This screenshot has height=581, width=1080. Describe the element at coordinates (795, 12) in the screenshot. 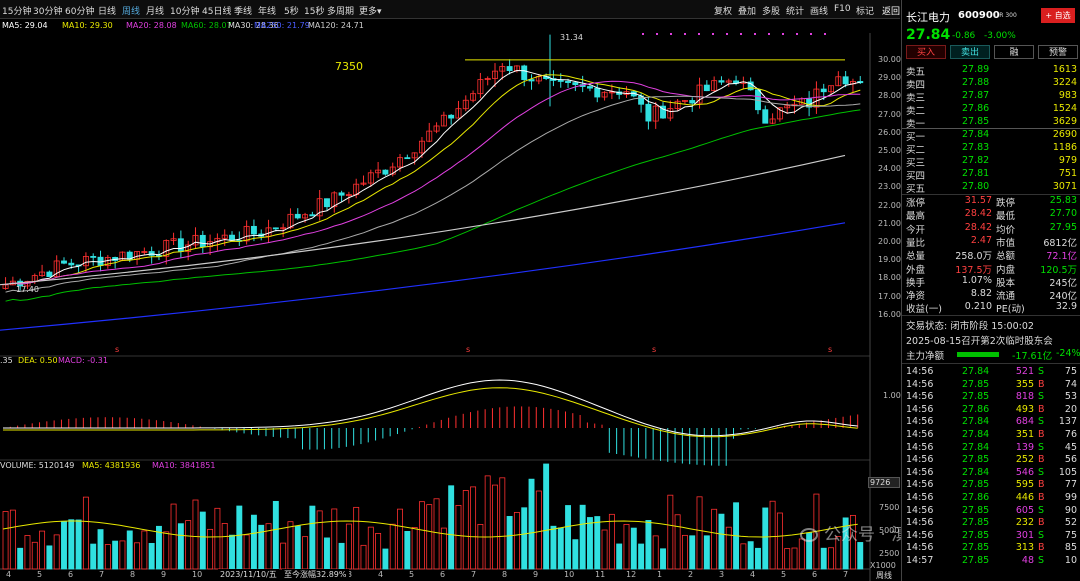

I see `tool-stats: 统计` at that location.